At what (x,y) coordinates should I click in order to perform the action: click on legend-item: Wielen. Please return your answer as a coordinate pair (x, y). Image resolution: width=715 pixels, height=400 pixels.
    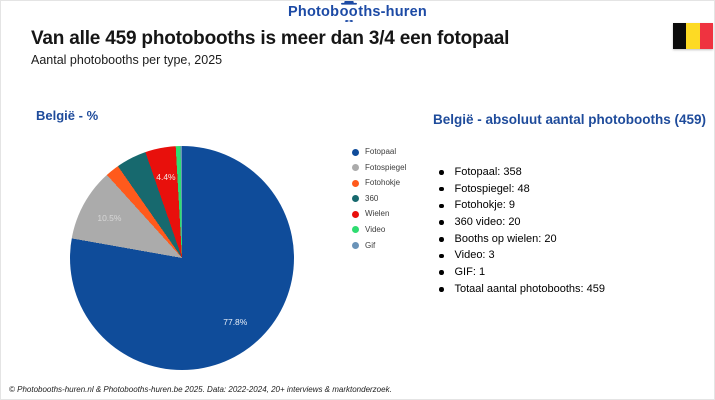
    Looking at the image, I should click on (379, 214).